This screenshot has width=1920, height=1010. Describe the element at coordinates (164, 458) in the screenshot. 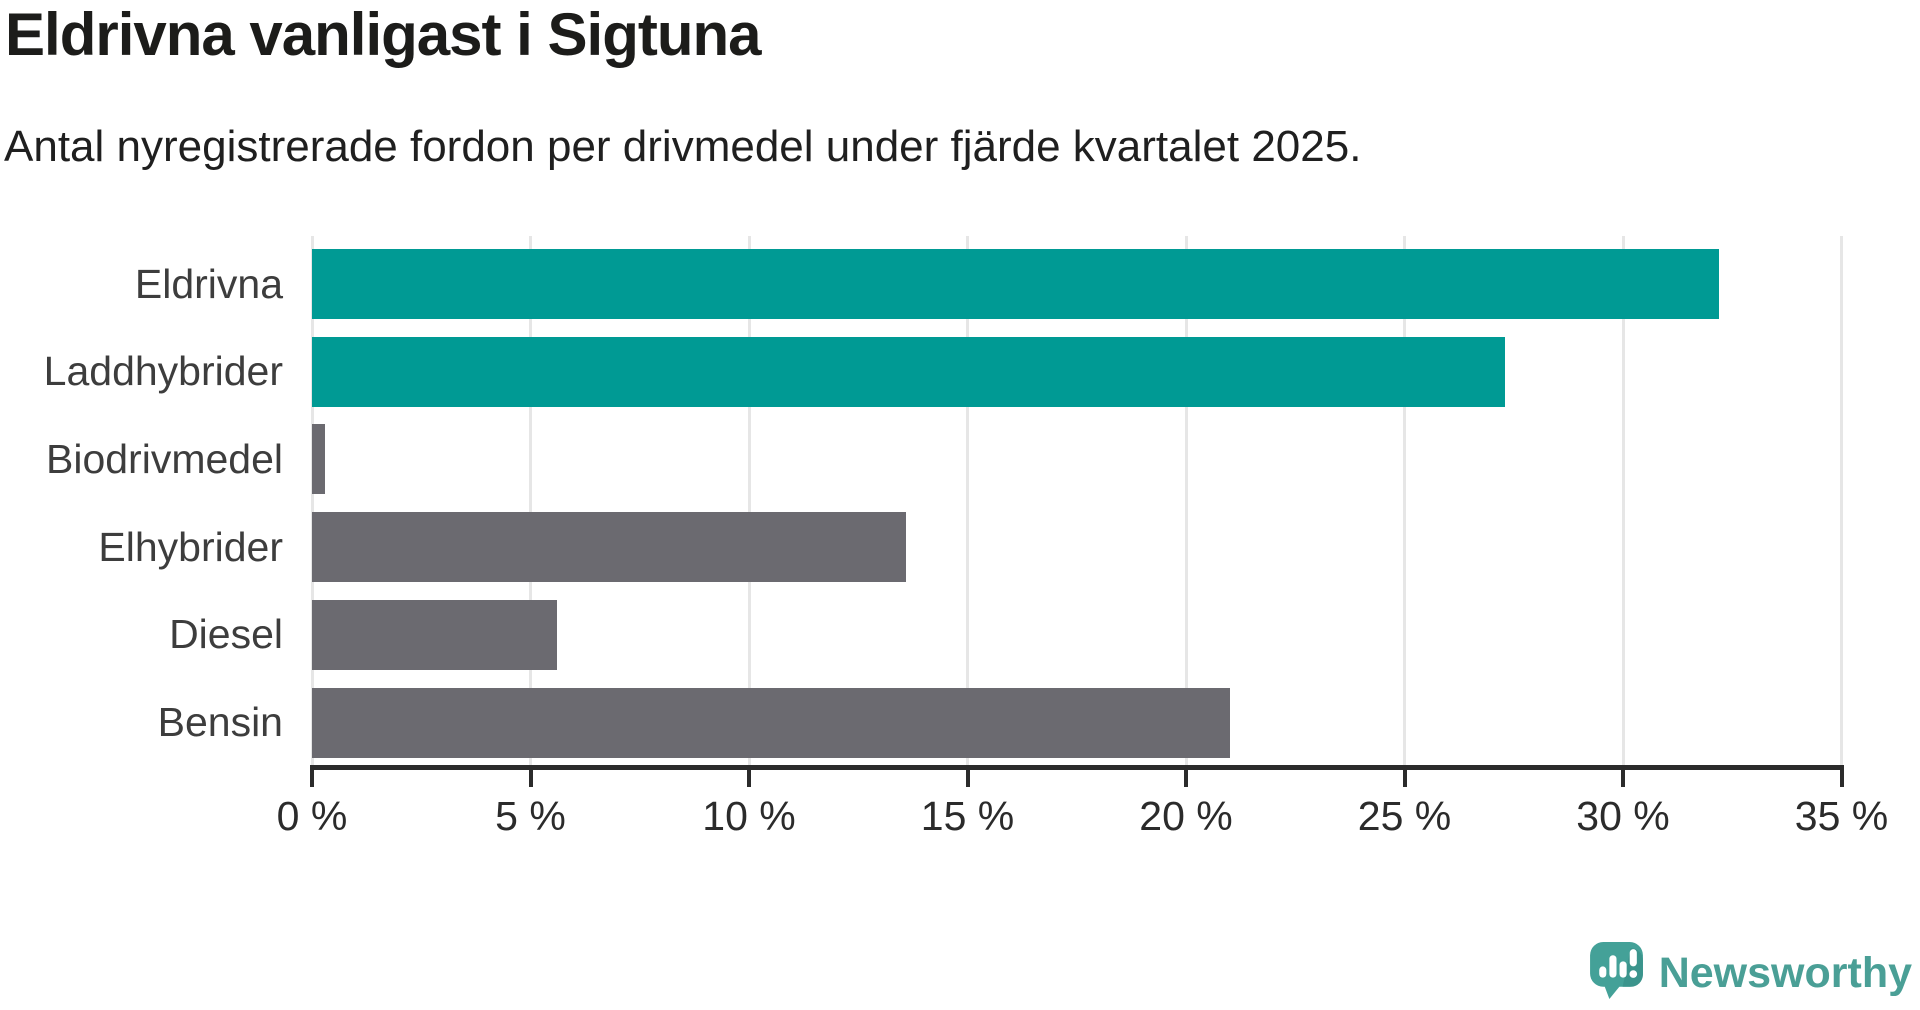

I see `bar-label: Biodrivmedel` at that location.